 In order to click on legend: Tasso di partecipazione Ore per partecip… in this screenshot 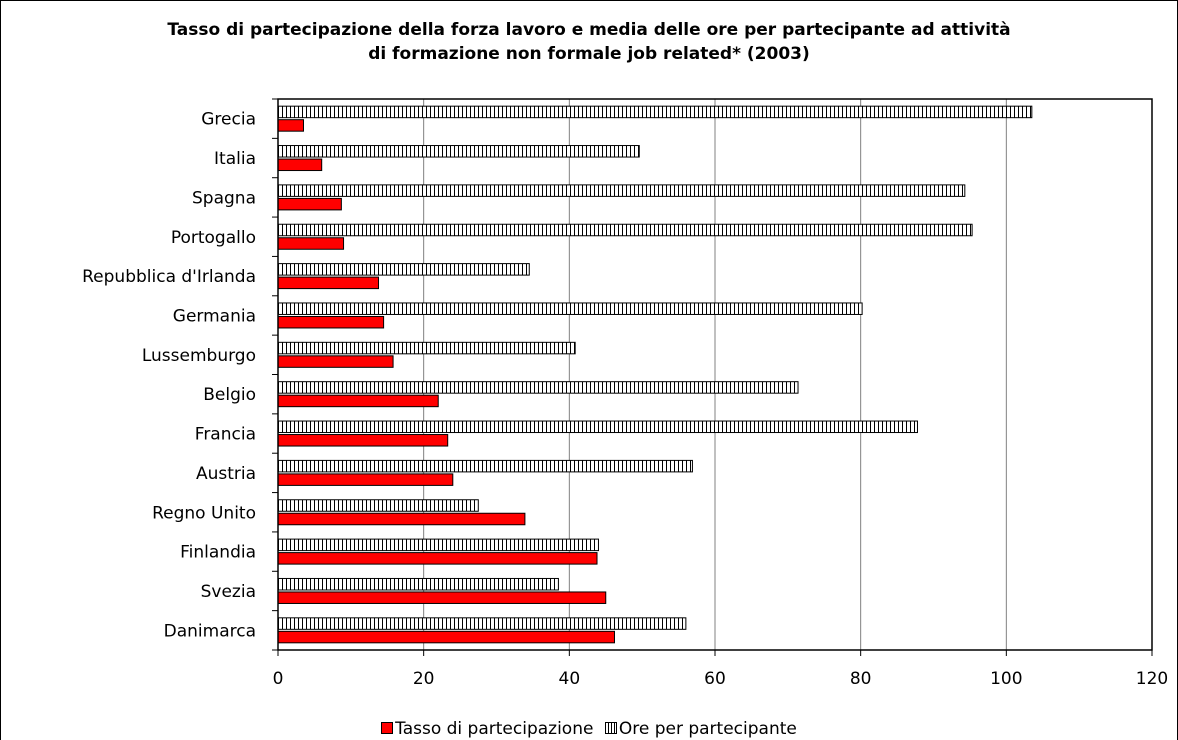, I will do `click(589, 729)`.